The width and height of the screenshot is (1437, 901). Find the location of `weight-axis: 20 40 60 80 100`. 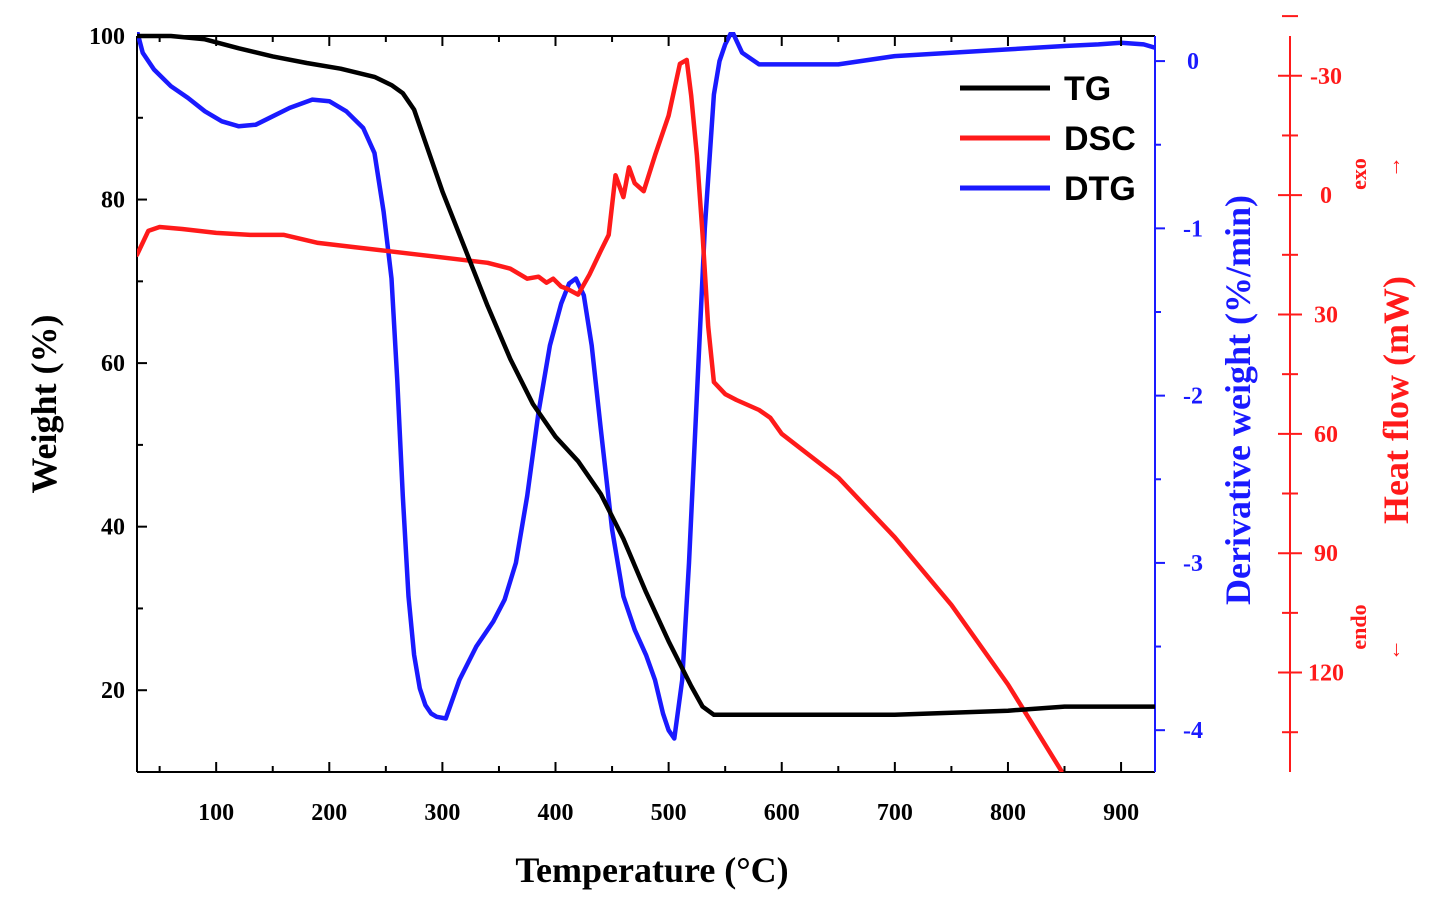

weight-axis: 20 40 60 80 100 is located at coordinates (118, 398).